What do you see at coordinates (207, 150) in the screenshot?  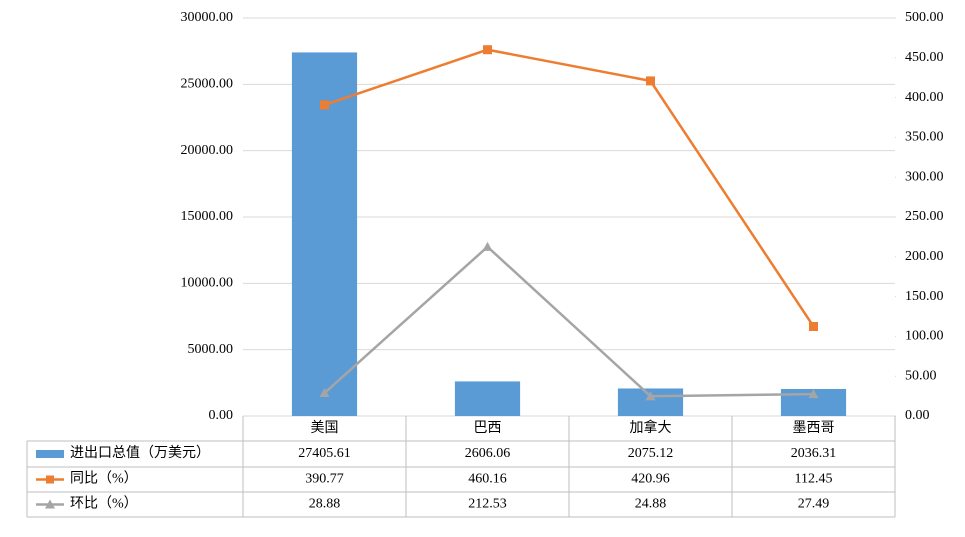 I see `y-tick-label: 20000.00` at bounding box center [207, 150].